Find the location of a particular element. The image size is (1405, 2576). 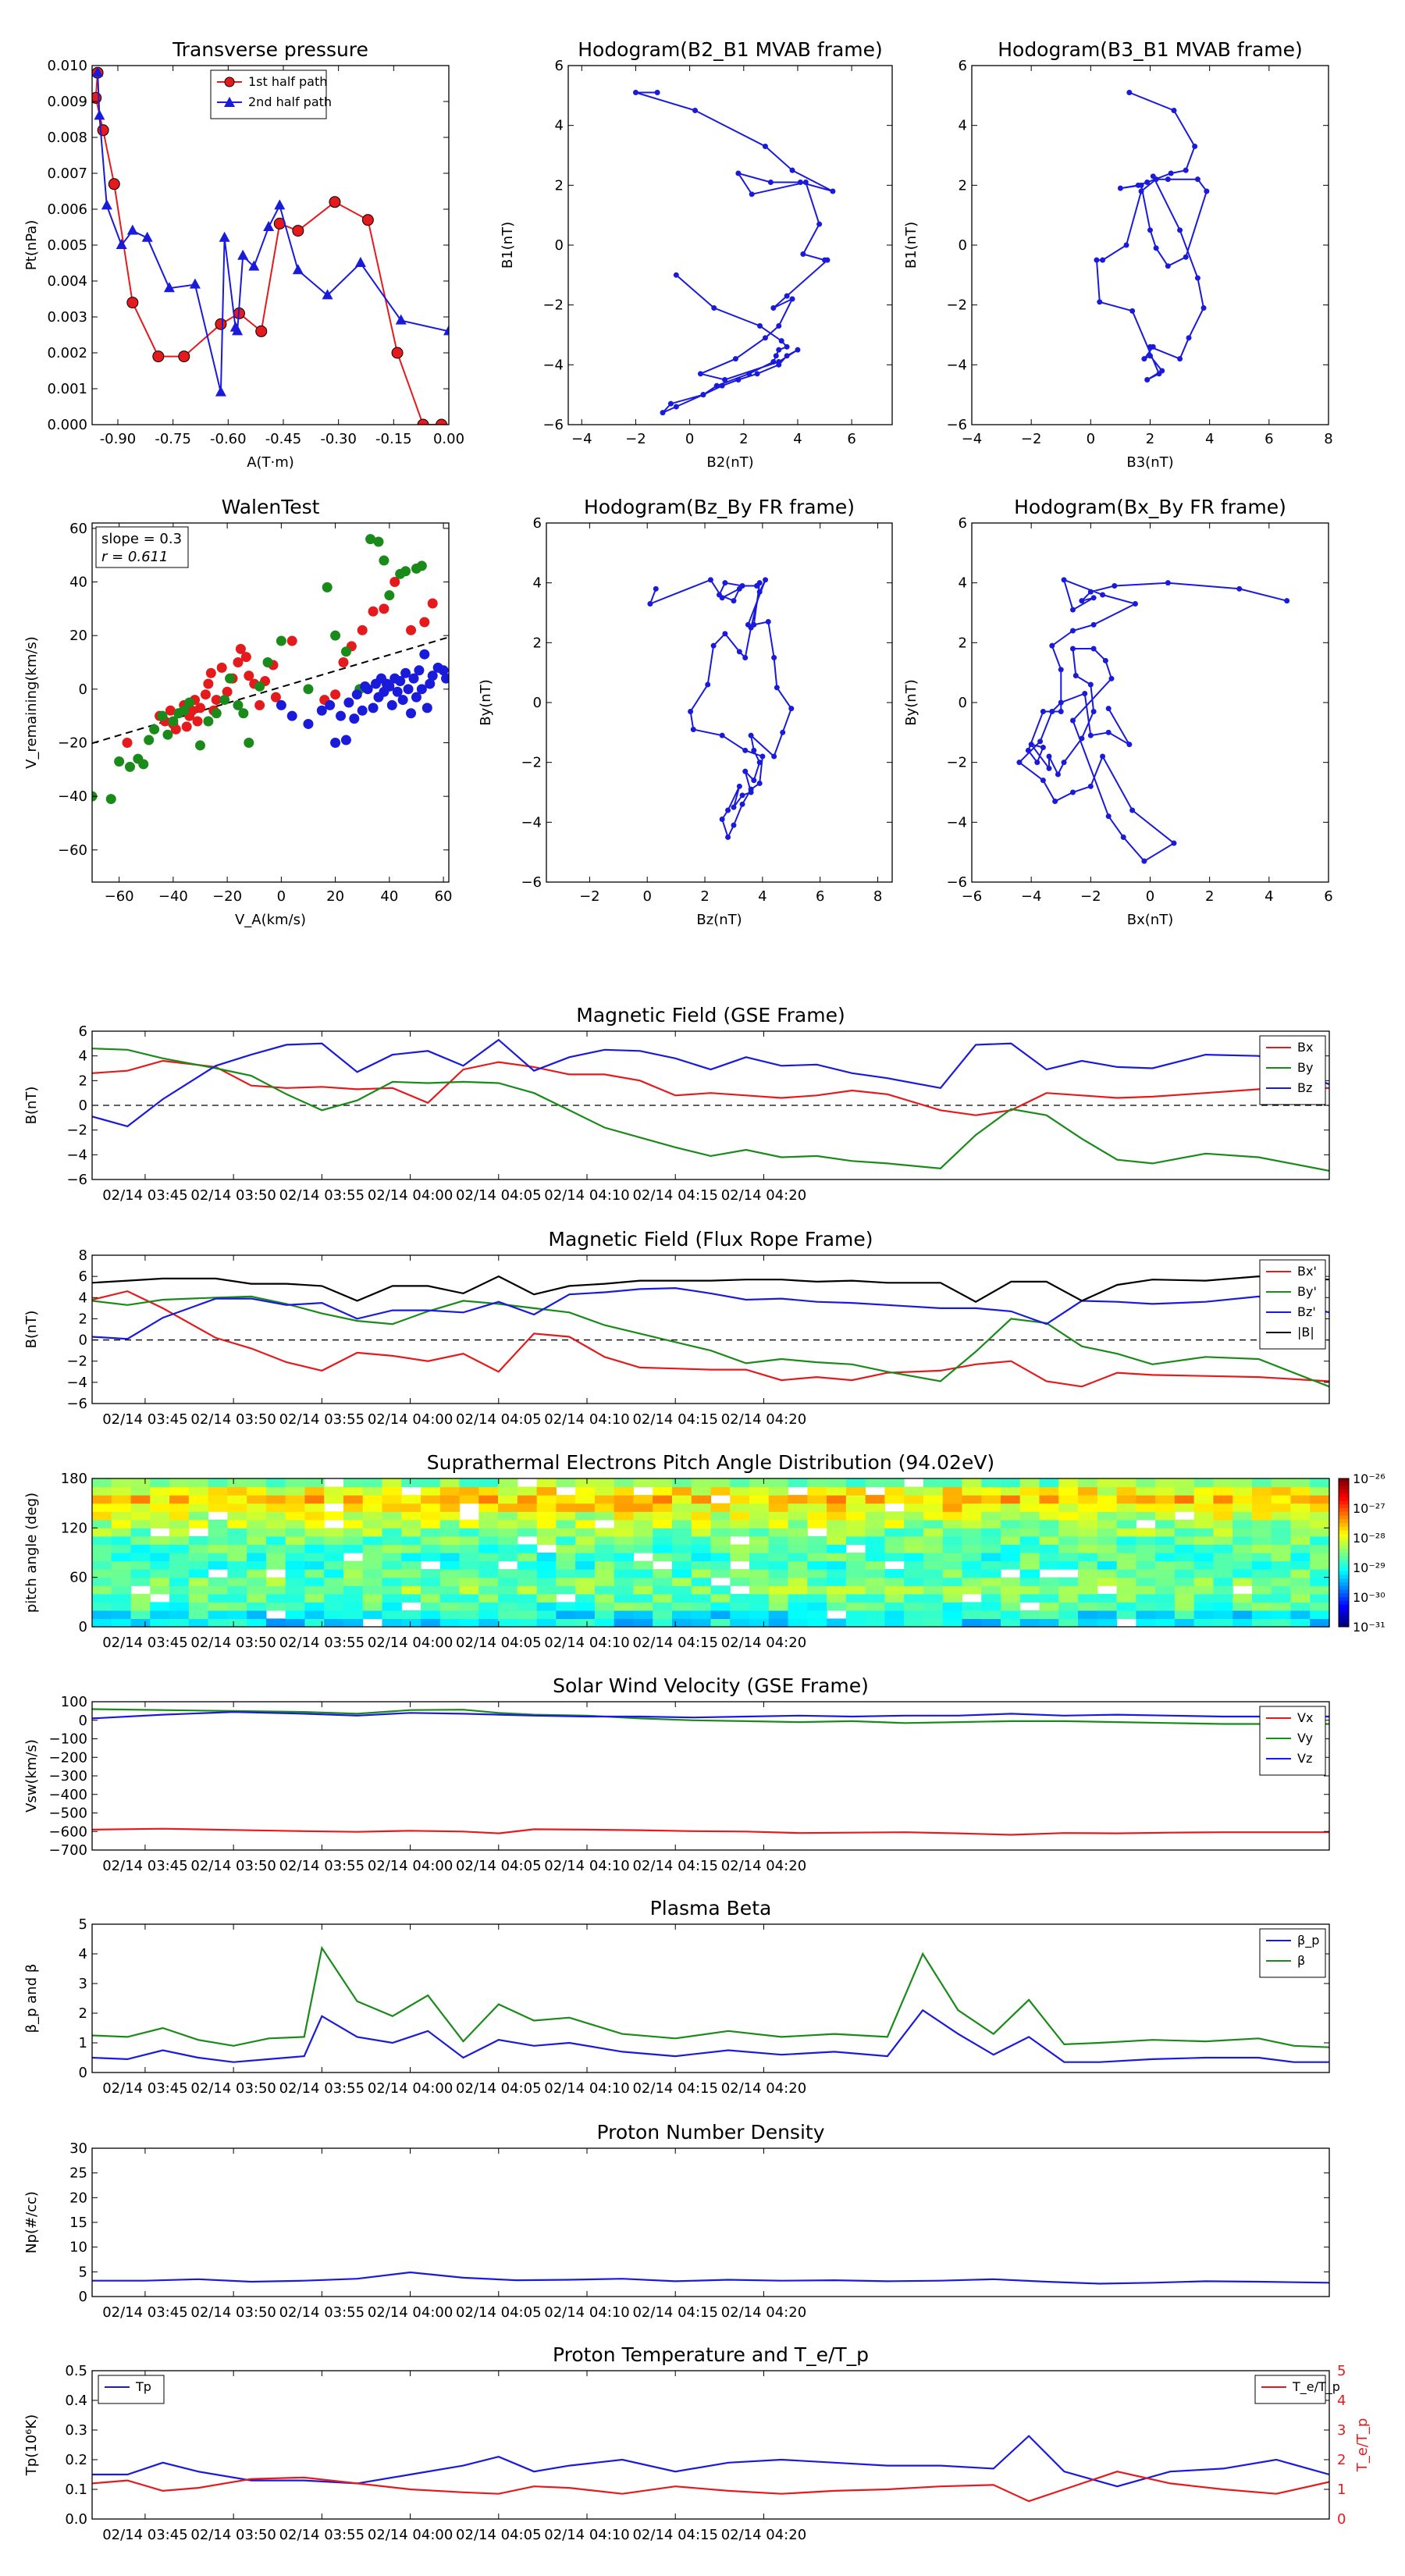

x-axis-label: B2(nT) is located at coordinates (729, 462).